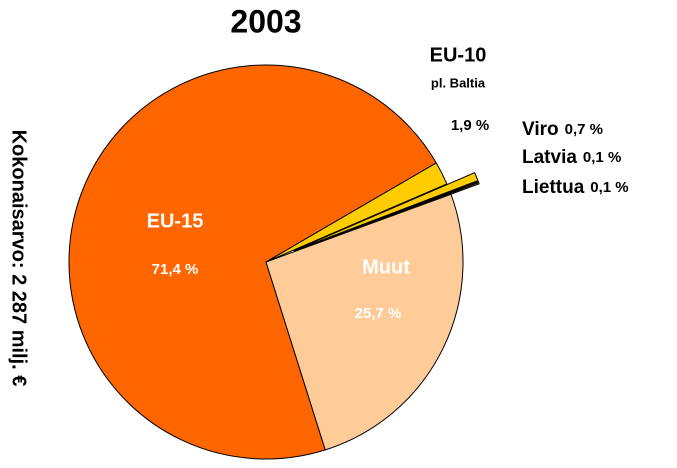  Describe the element at coordinates (470, 125) in the screenshot. I see `value-label: 1,9 %` at that location.